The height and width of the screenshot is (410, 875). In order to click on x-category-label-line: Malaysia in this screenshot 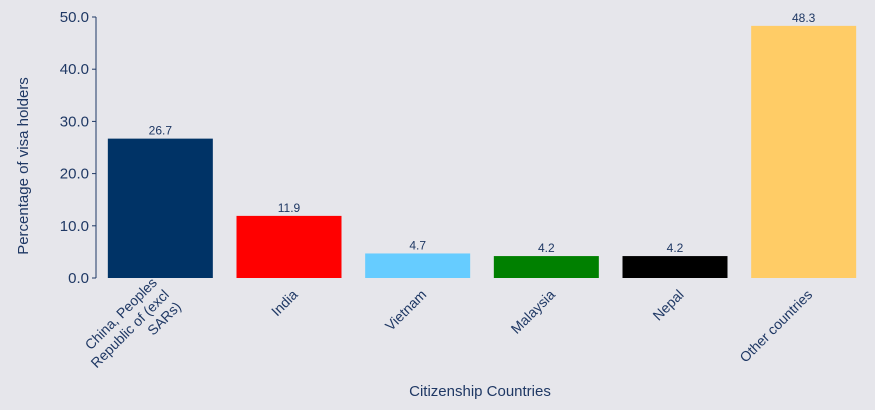, I will do `click(533, 311)`.